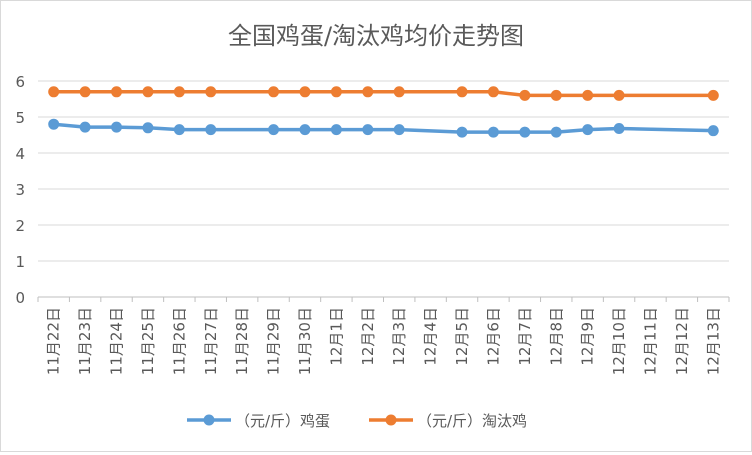  I want to click on x-tick-label: 11月27日, so click(211, 341).